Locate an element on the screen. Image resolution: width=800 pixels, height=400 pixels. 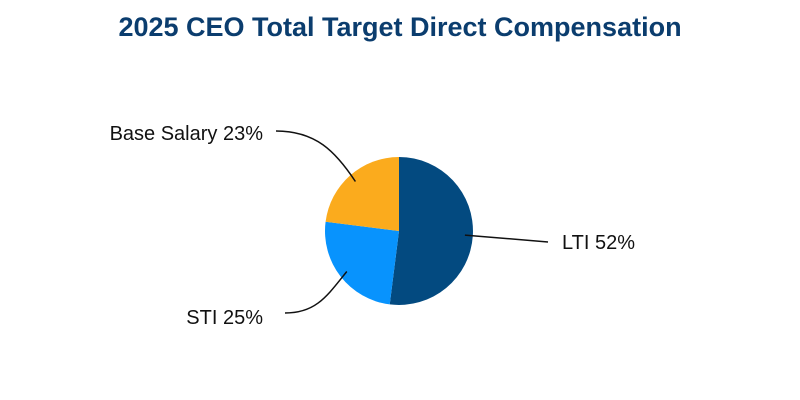
pie-slice-lti is located at coordinates (431, 231).